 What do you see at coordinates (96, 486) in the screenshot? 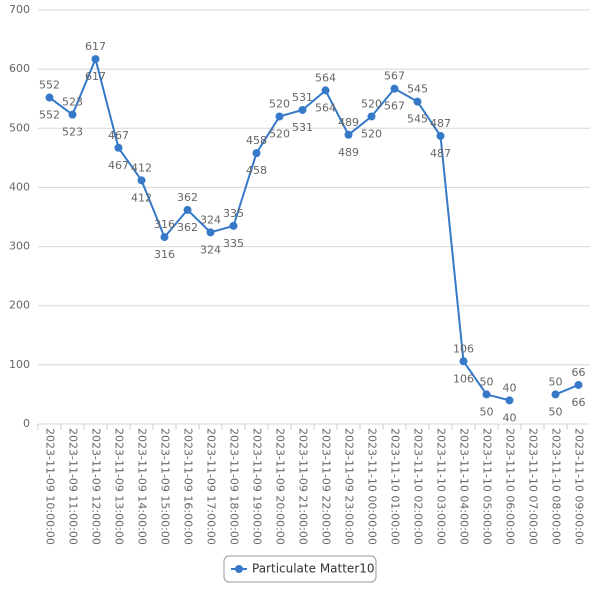
I see `x-tick-label: 2023-11-09 12:00:00` at bounding box center [96, 486].